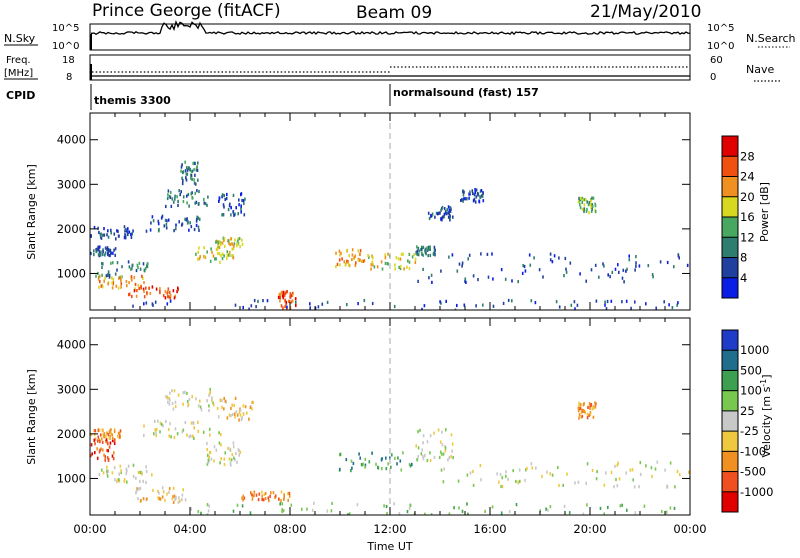  I want to click on noise-sky-trace, so click(390, 28).